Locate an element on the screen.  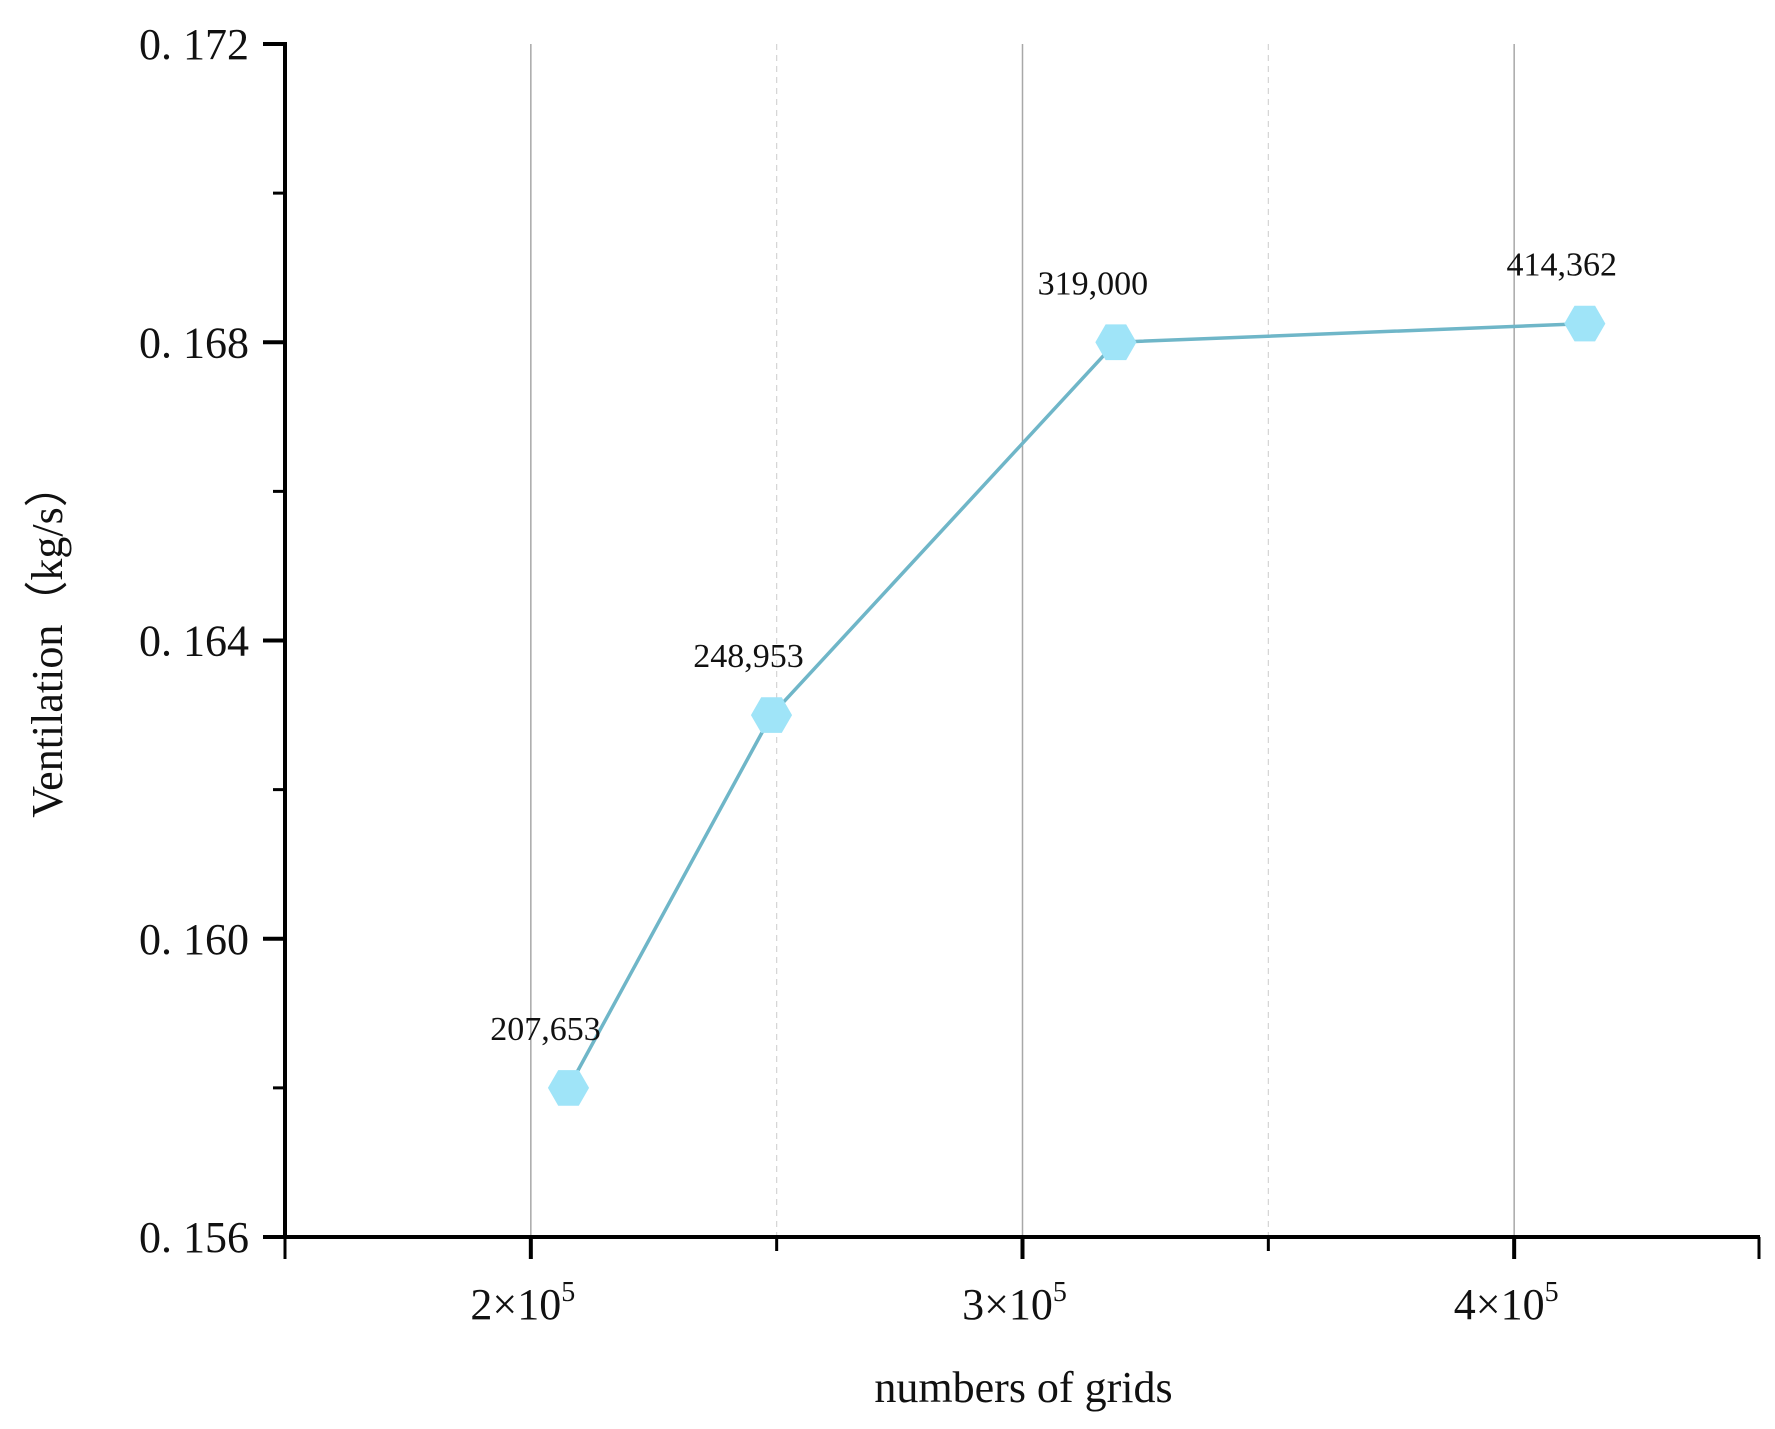
y-tick-label: 0. 164 is located at coordinates (194, 641).